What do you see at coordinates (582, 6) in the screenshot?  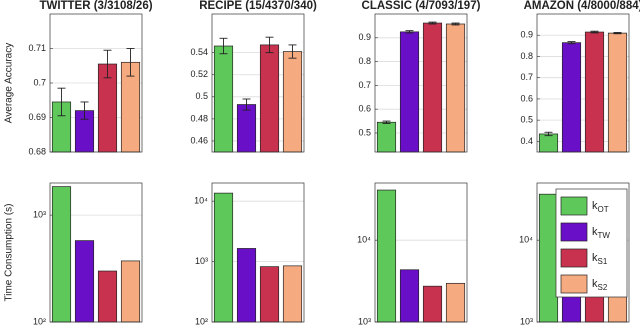 I see `chart-title: AMAZON (4/8000/884)` at bounding box center [582, 6].